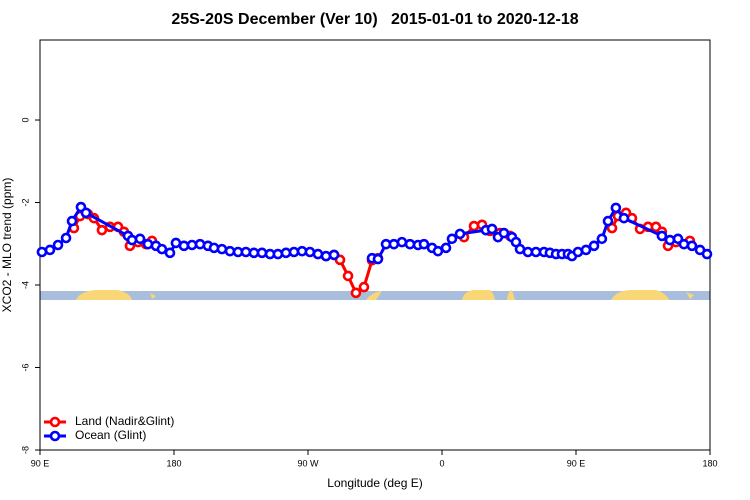 The image size is (750, 500). Describe the element at coordinates (7, 245) in the screenshot. I see `y-axis-label: XCO2 - MLO trend (ppm)` at that location.